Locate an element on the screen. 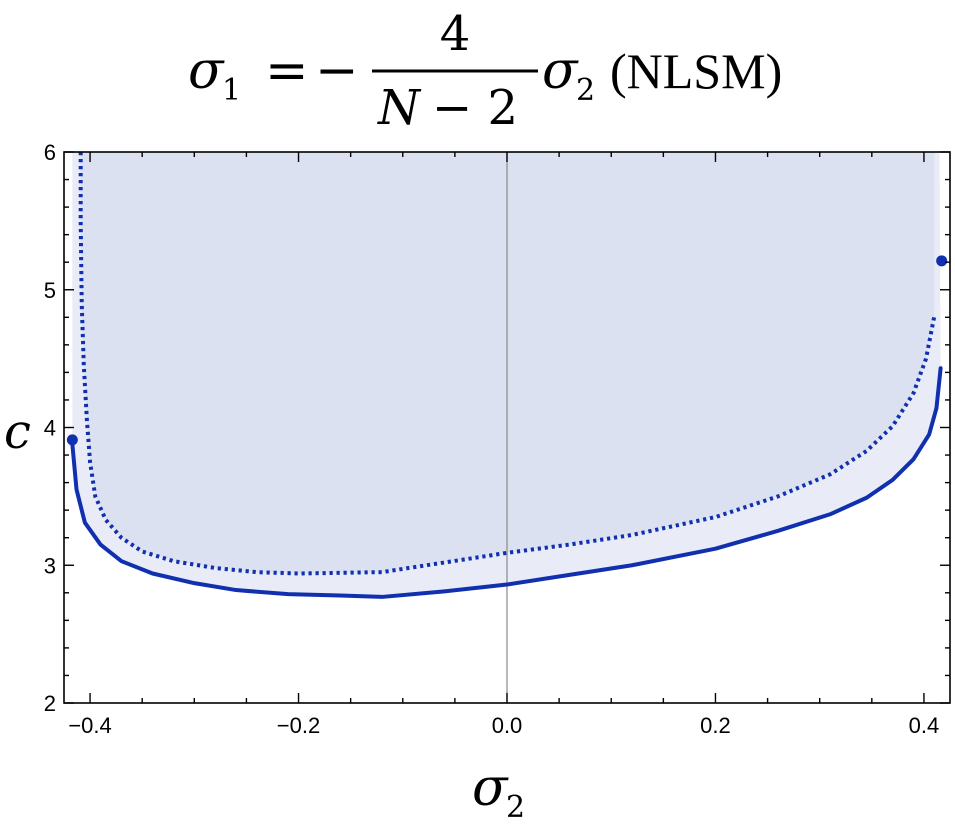  x-tick-label: −0.2 is located at coordinates (298, 725).